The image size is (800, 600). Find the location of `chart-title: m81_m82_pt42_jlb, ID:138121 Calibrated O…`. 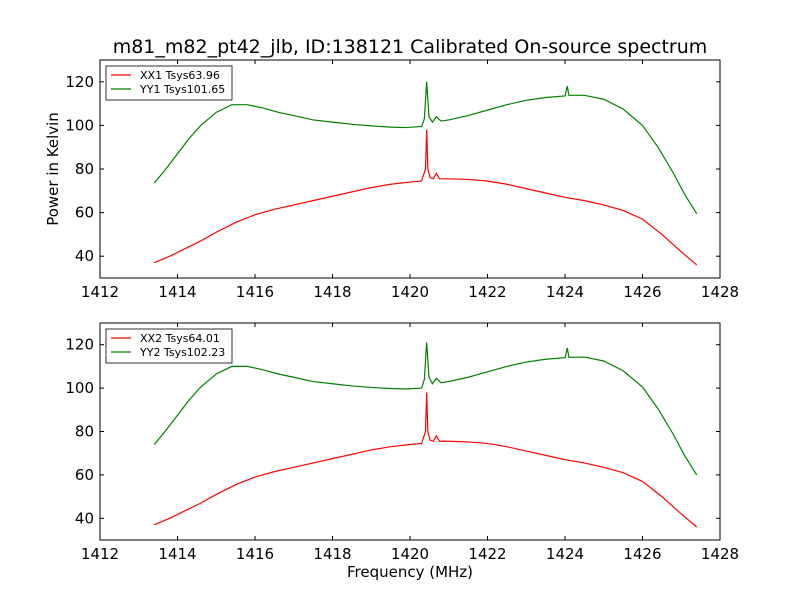

chart-title: m81_m82_pt42_jlb, ID:138121 Calibrated O… is located at coordinates (410, 47).